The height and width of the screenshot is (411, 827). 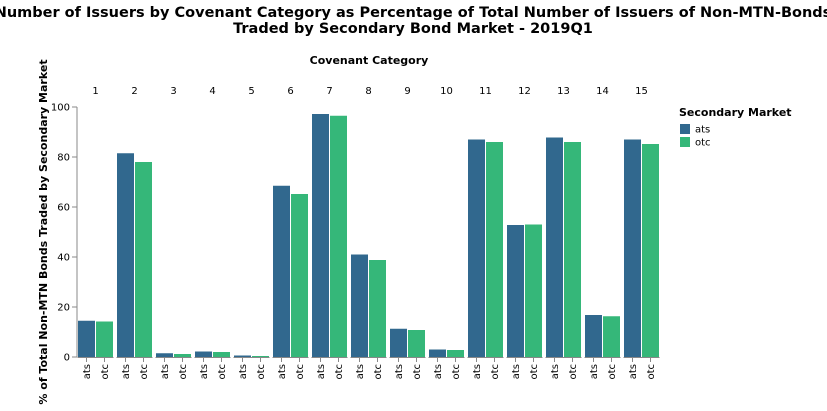 What do you see at coordinates (413, 29) in the screenshot?
I see `chart-subtitle: Traded by Secondary Bond Market - 2019Q1` at bounding box center [413, 29].